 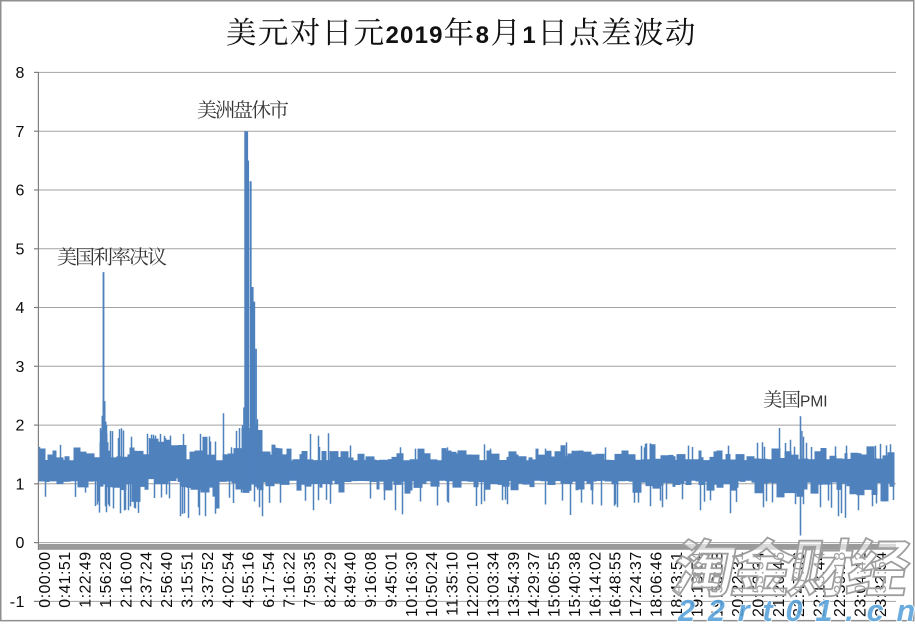 I want to click on svg-text: 17:24:37, so click(x=636, y=584).